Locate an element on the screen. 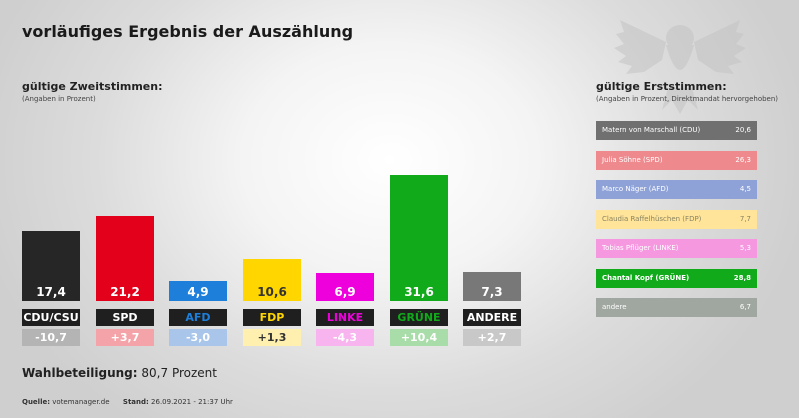 Image resolution: width=799 pixels, height=418 pixels. bar-value-fdp: 10,6 is located at coordinates (272, 292).